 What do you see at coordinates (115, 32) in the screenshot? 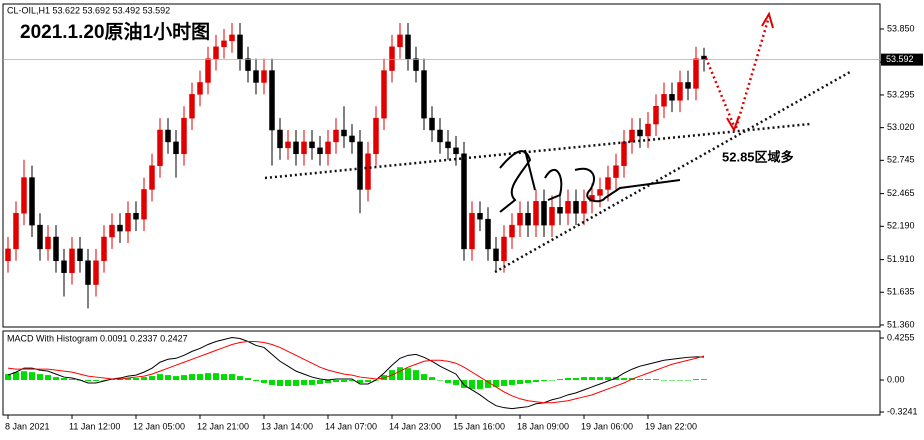
I see `chart-title: 2021.1.20原油1小时图` at bounding box center [115, 32].